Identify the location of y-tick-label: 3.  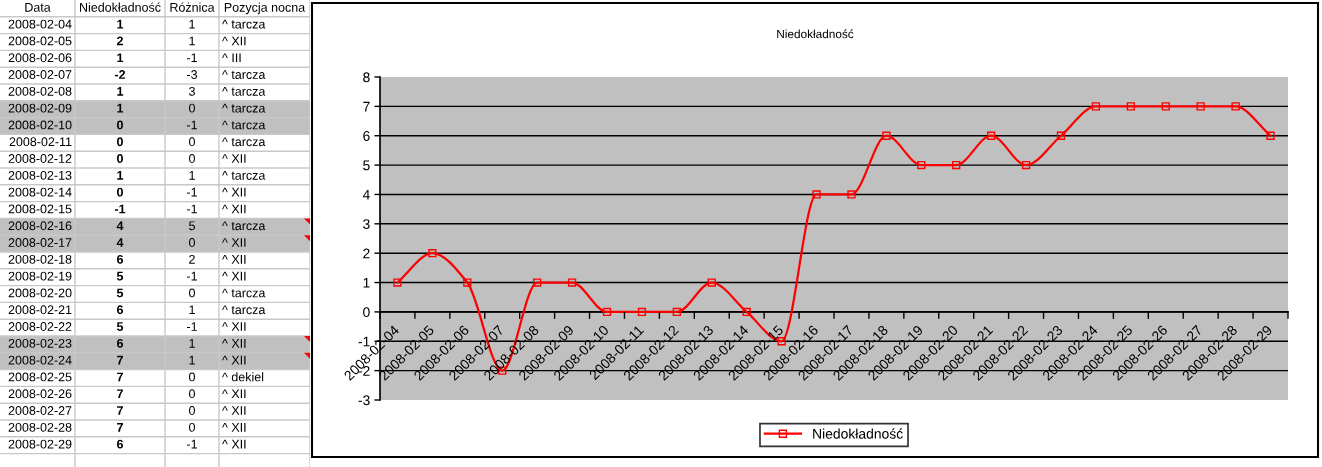
(366, 224).